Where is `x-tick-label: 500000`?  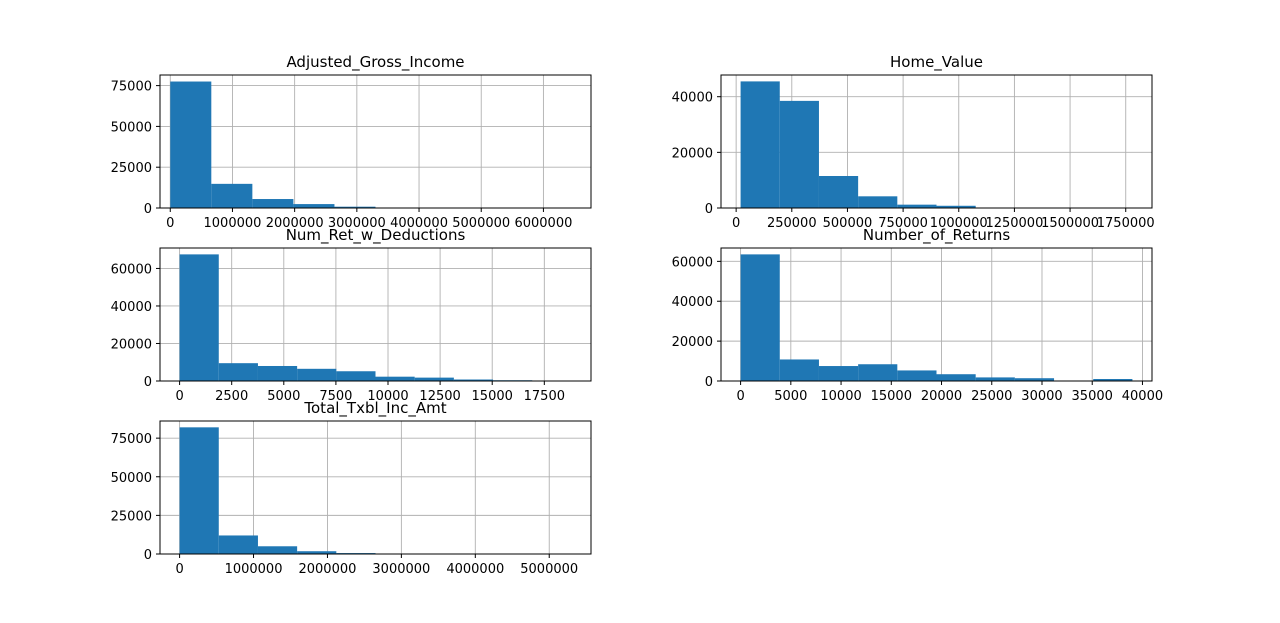
x-tick-label: 500000 is located at coordinates (848, 223).